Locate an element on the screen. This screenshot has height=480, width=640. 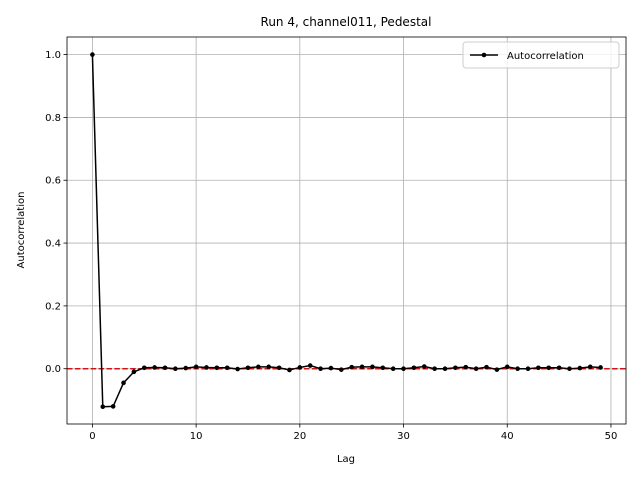
x-tick-label: 30 is located at coordinates (403, 436).